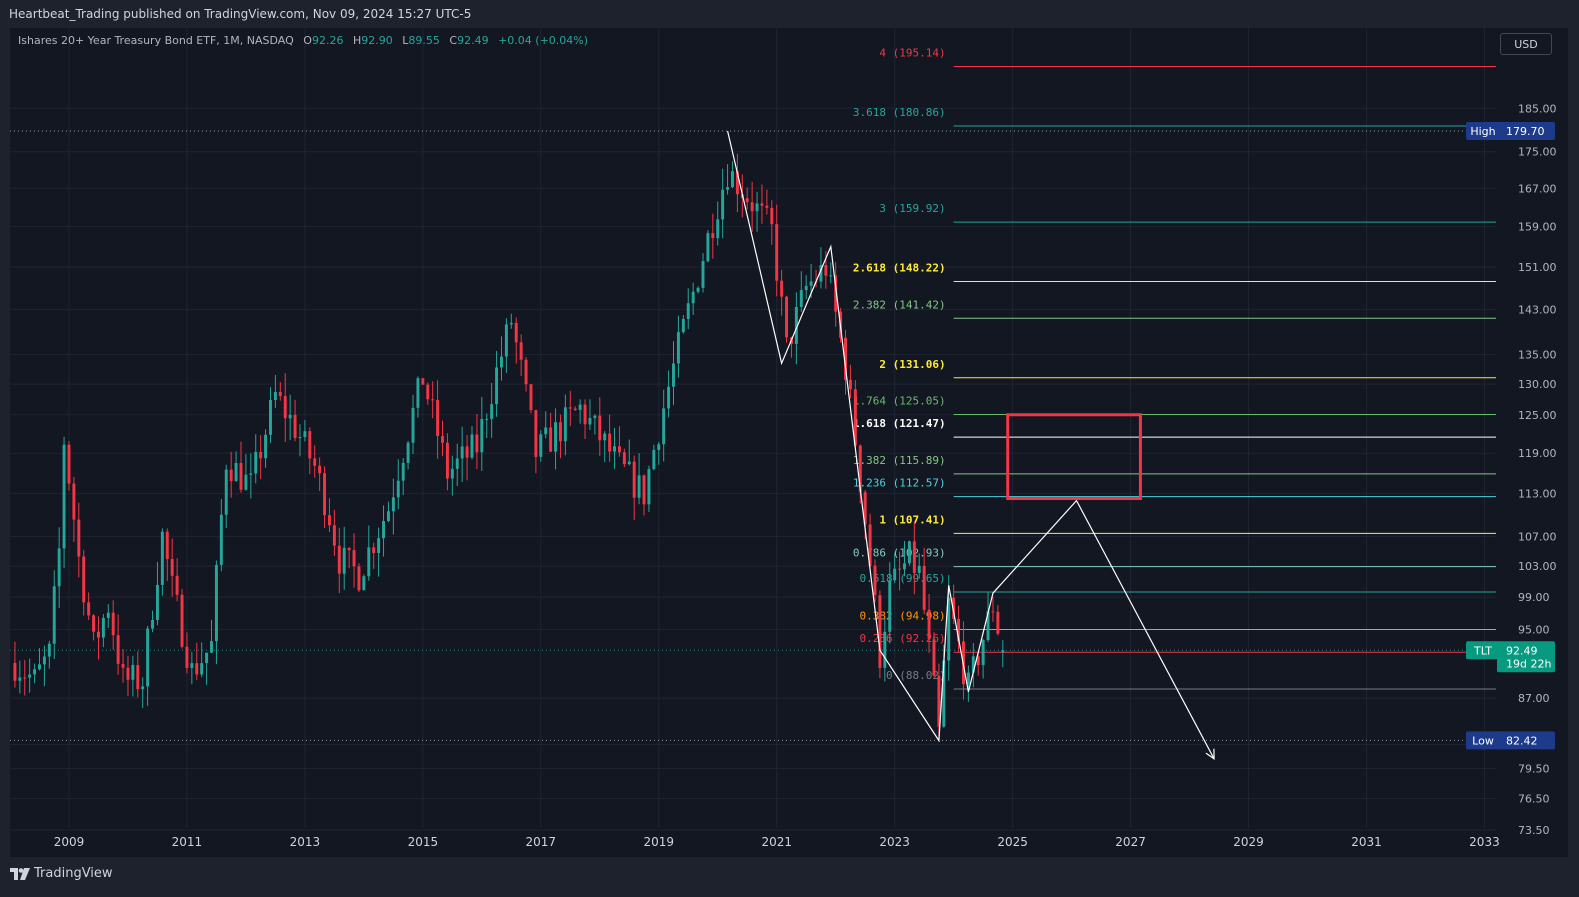 Image resolution: width=1579 pixels, height=897 pixels. I want to click on x-axis-tick-label: 2029, so click(1248, 842).